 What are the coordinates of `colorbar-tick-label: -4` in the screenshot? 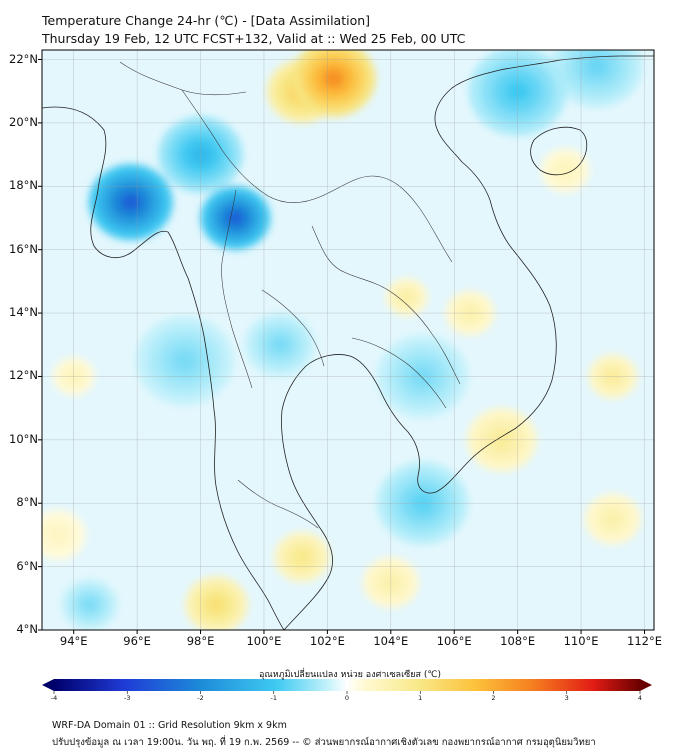 It's located at (54, 698).